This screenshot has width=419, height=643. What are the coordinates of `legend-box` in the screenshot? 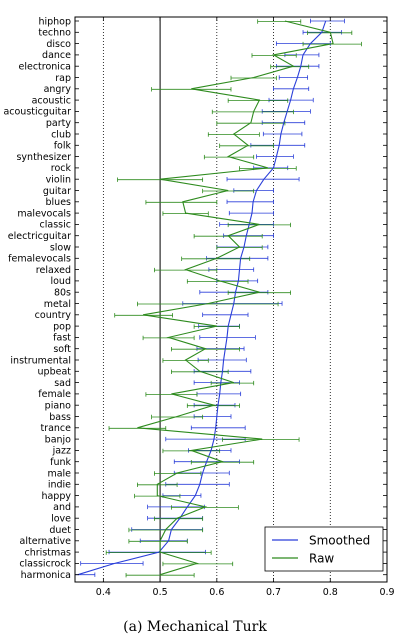 It's located at (324, 549).